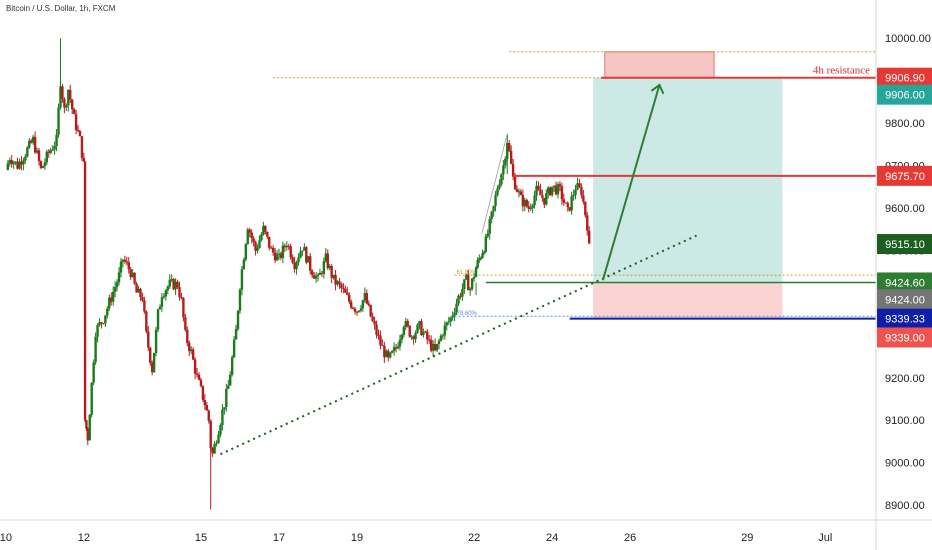  I want to click on x-tick-label: 24, so click(552, 538).